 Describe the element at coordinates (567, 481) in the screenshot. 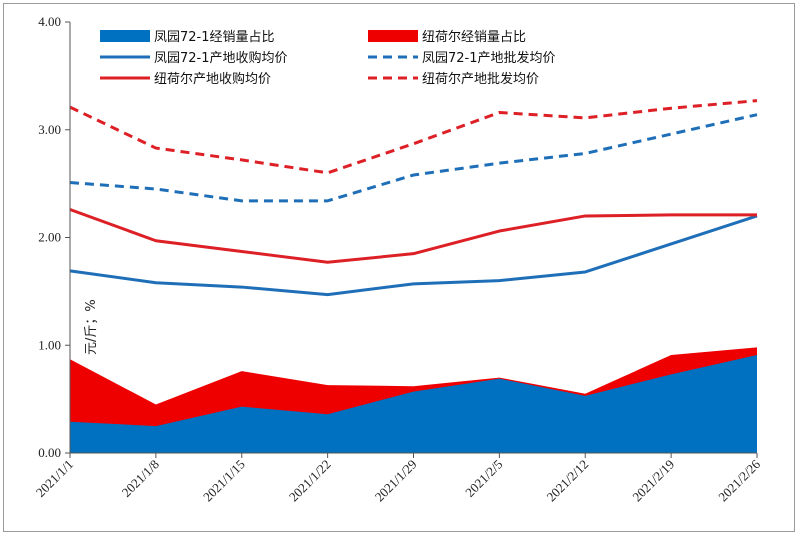

I see `x-tick-label: 2021/2/12` at that location.